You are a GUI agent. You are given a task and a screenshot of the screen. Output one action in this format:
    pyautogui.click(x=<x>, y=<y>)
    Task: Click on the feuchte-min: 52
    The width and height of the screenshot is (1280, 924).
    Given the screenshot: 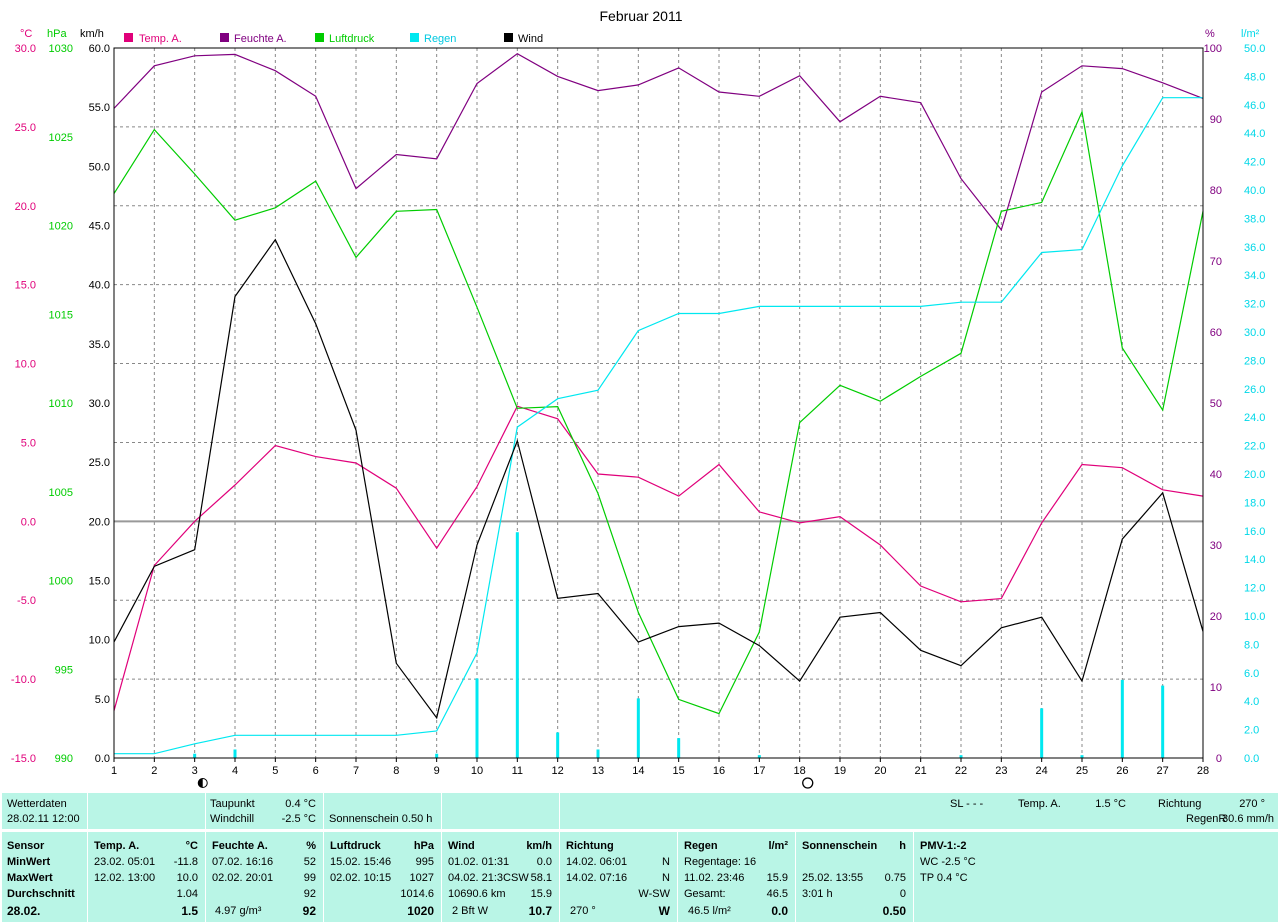 What is the action you would take?
    pyautogui.click(x=309, y=862)
    